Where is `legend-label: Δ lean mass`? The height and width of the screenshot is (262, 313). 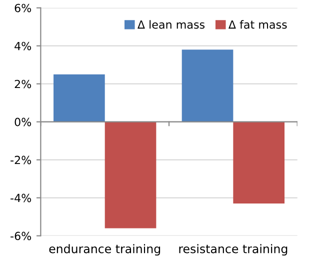 legend-label: Δ lean mass is located at coordinates (171, 24).